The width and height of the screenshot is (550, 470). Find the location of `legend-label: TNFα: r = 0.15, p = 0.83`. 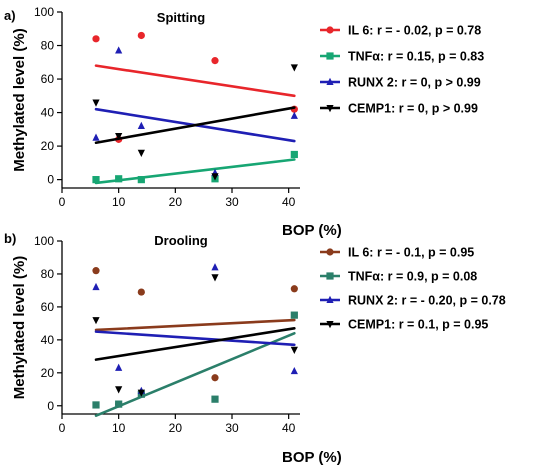

legend-label: TNFα: r = 0.15, p = 0.83 is located at coordinates (416, 57).